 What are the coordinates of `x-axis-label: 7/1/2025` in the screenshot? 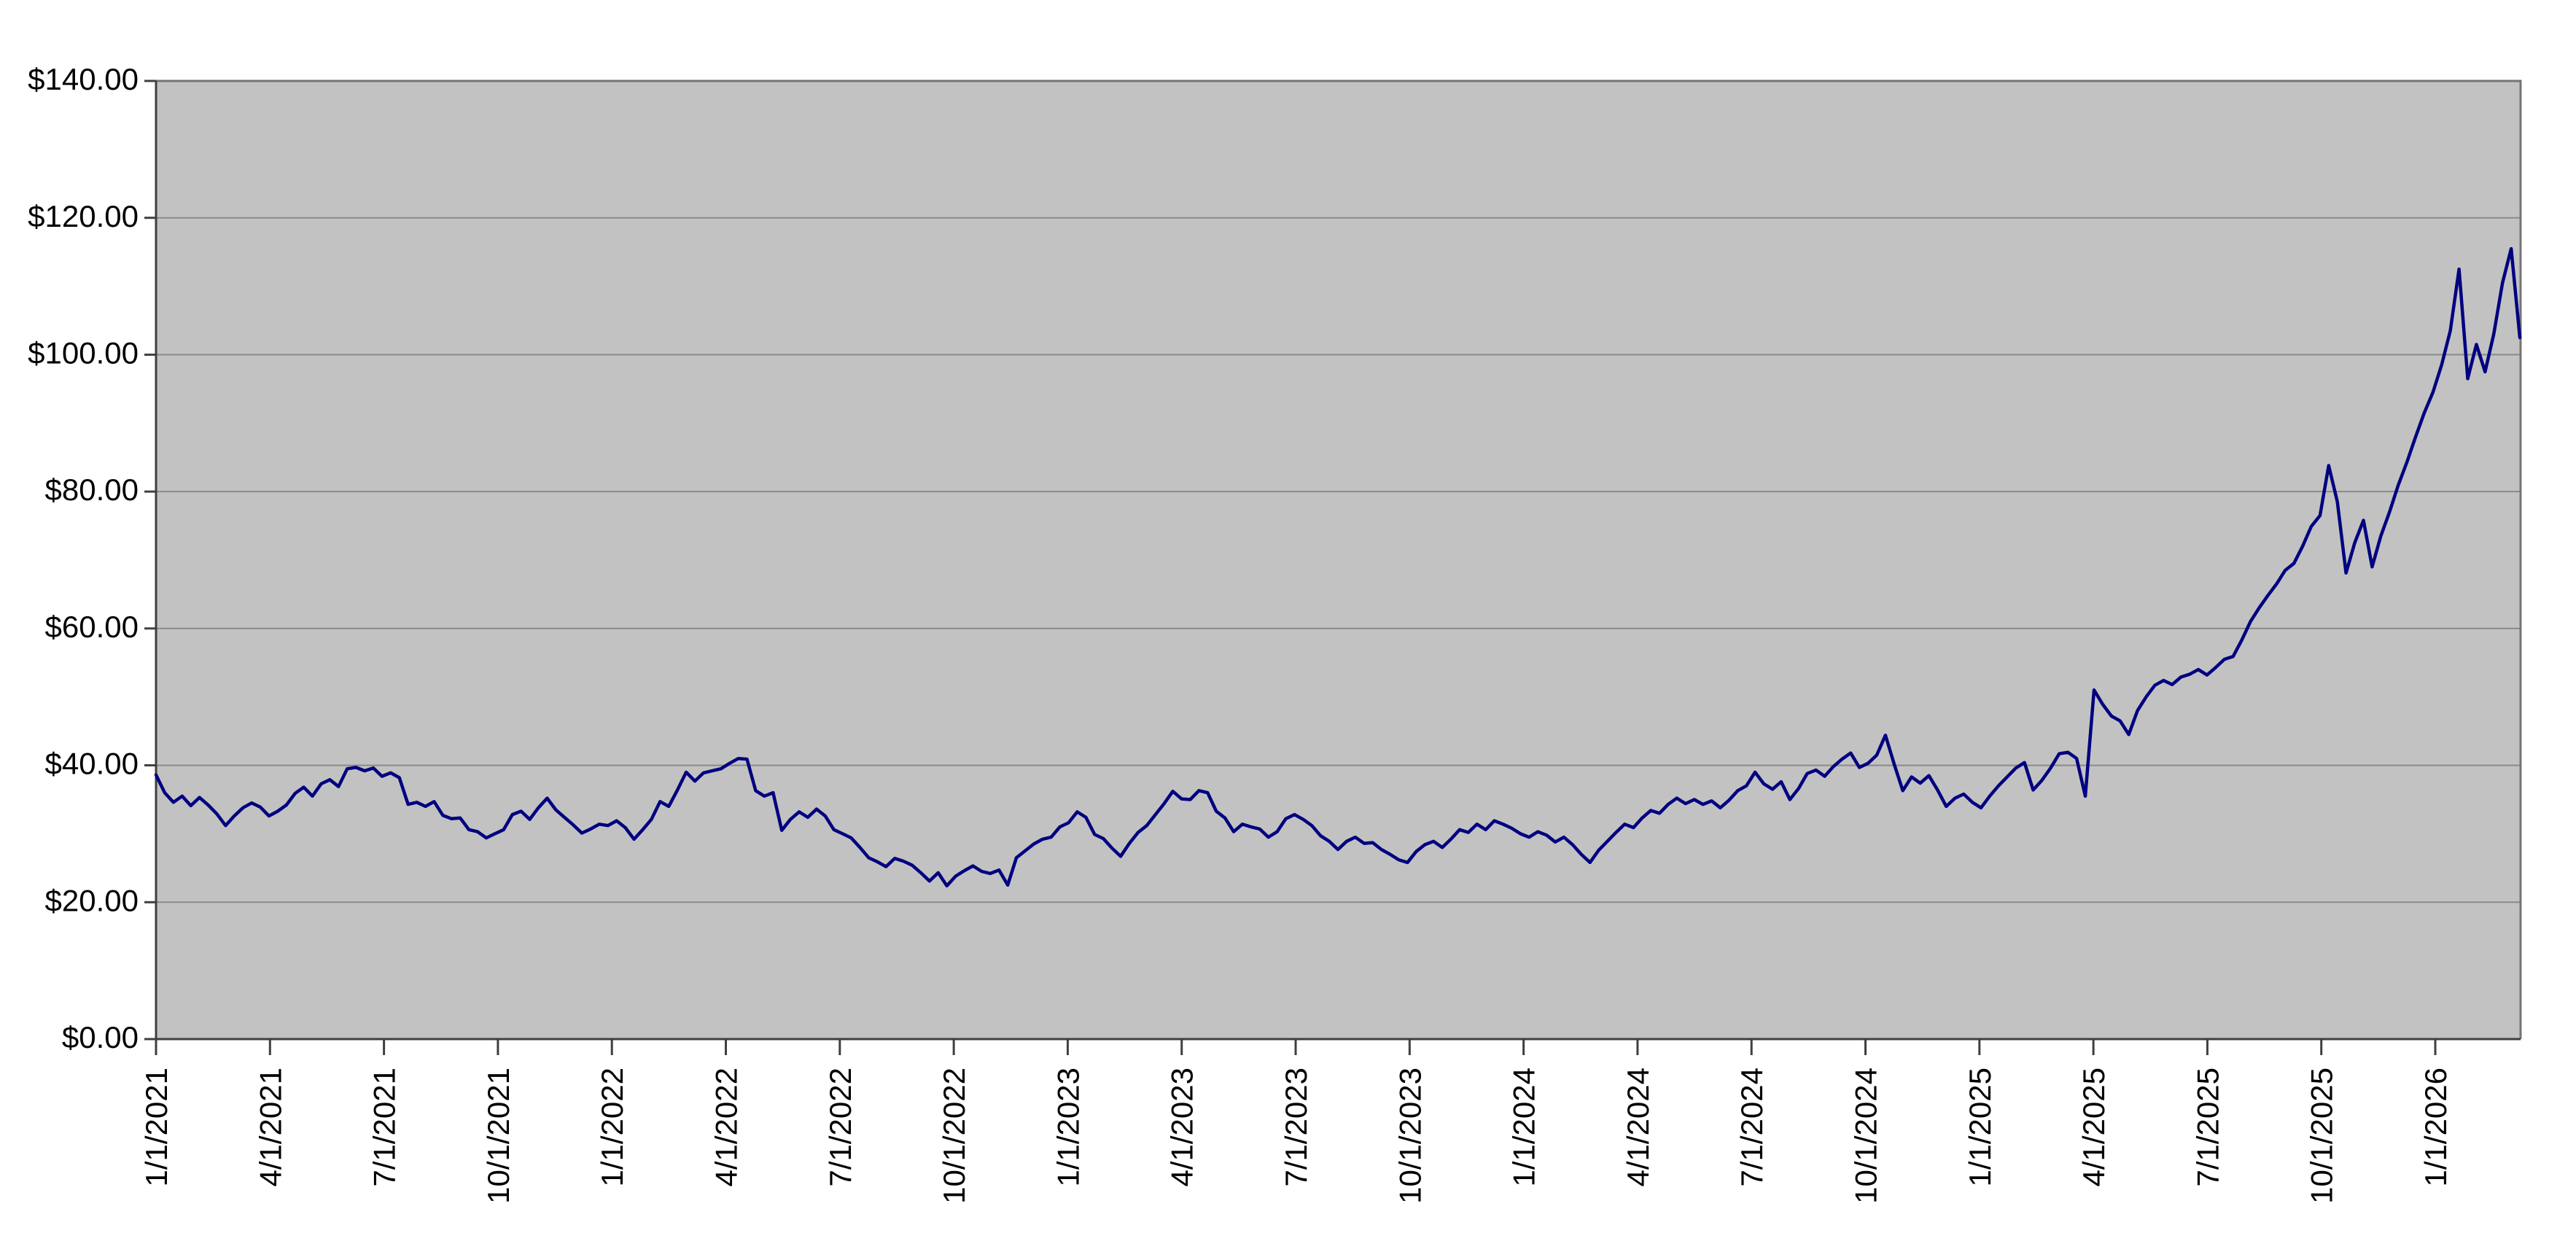 It's located at (2207, 1127).